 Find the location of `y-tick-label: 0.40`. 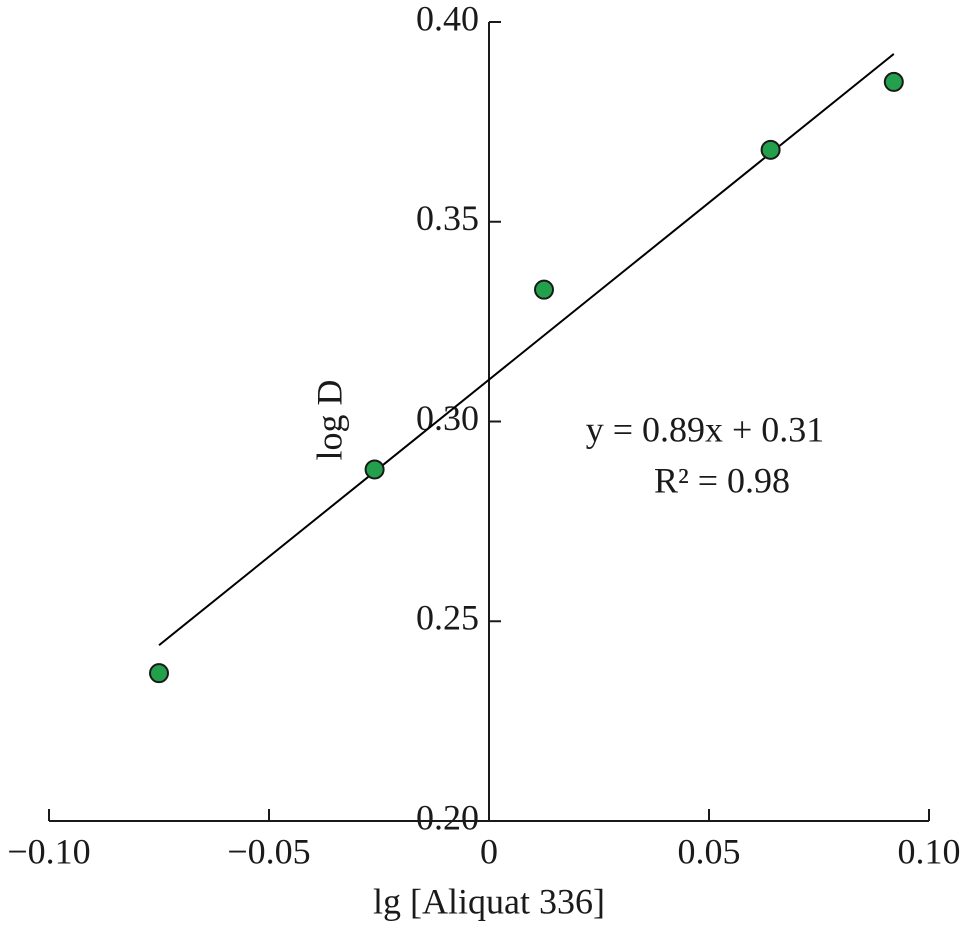

y-tick-label: 0.40 is located at coordinates (447, 19).